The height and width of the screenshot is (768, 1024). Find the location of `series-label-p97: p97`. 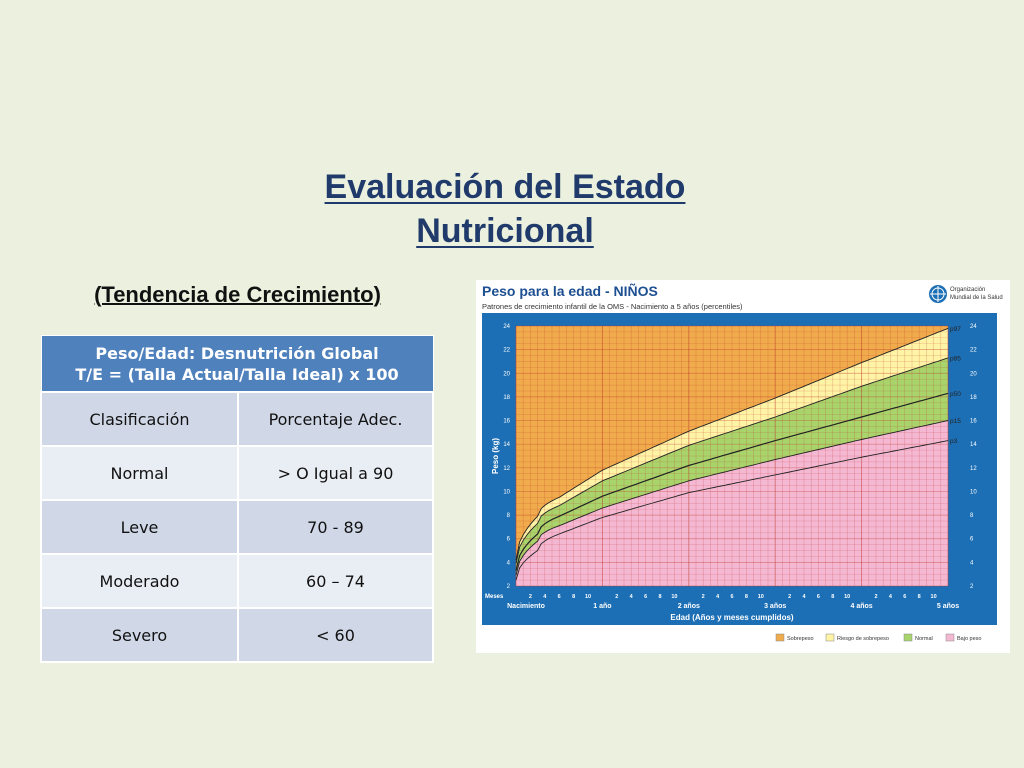

series-label-p97: p97 is located at coordinates (955, 329).